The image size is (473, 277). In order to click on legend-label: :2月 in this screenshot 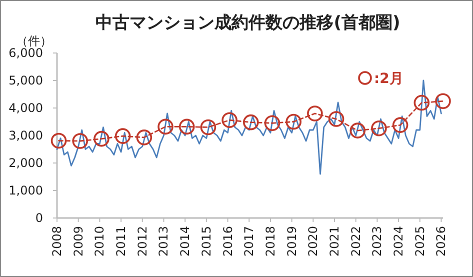, I will do `click(389, 79)`.